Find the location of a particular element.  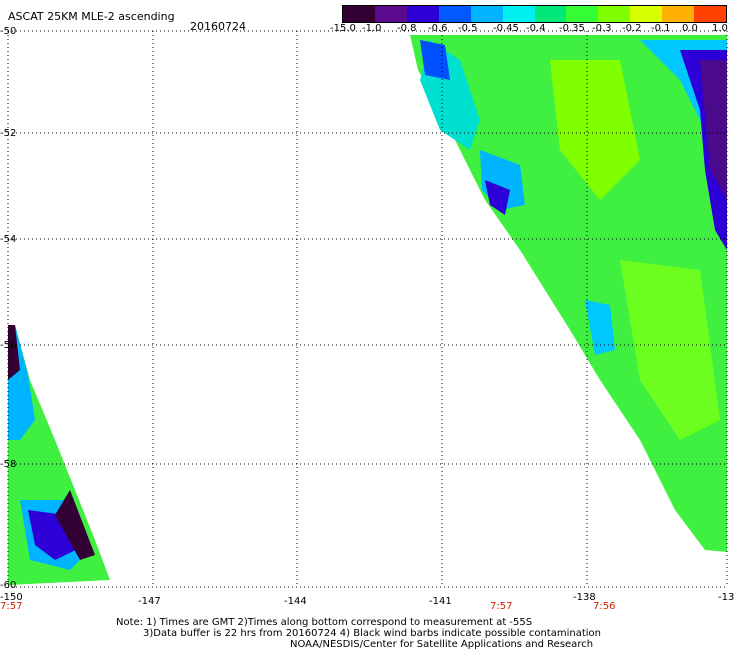

y-tick-label: -50 is located at coordinates (8, 31).